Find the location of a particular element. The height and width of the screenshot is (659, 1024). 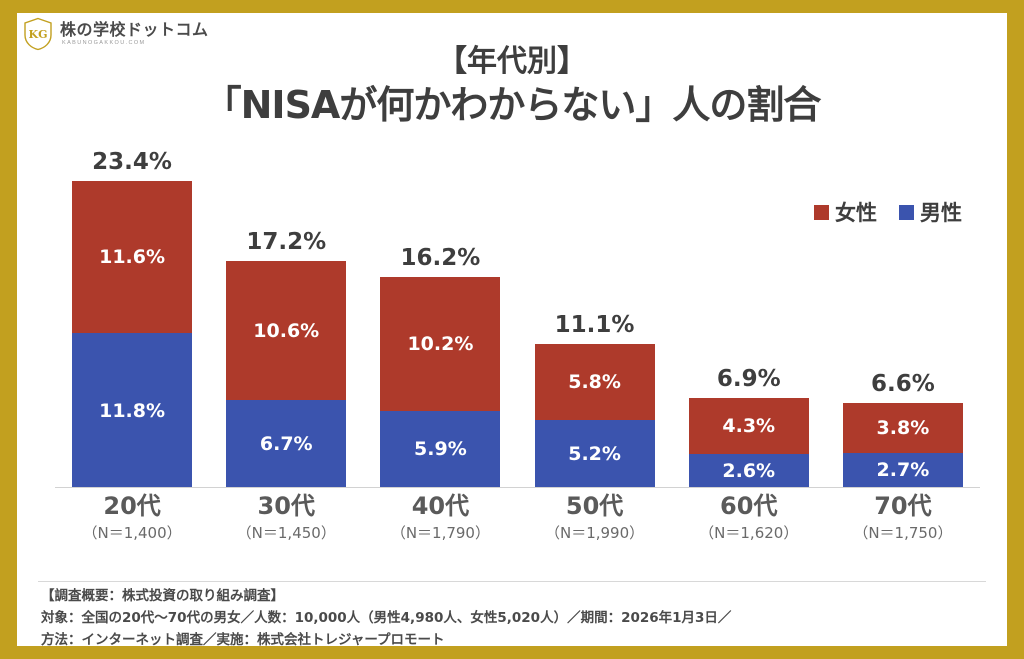

bar-segment-label-female: 4.3% is located at coordinates (749, 425).